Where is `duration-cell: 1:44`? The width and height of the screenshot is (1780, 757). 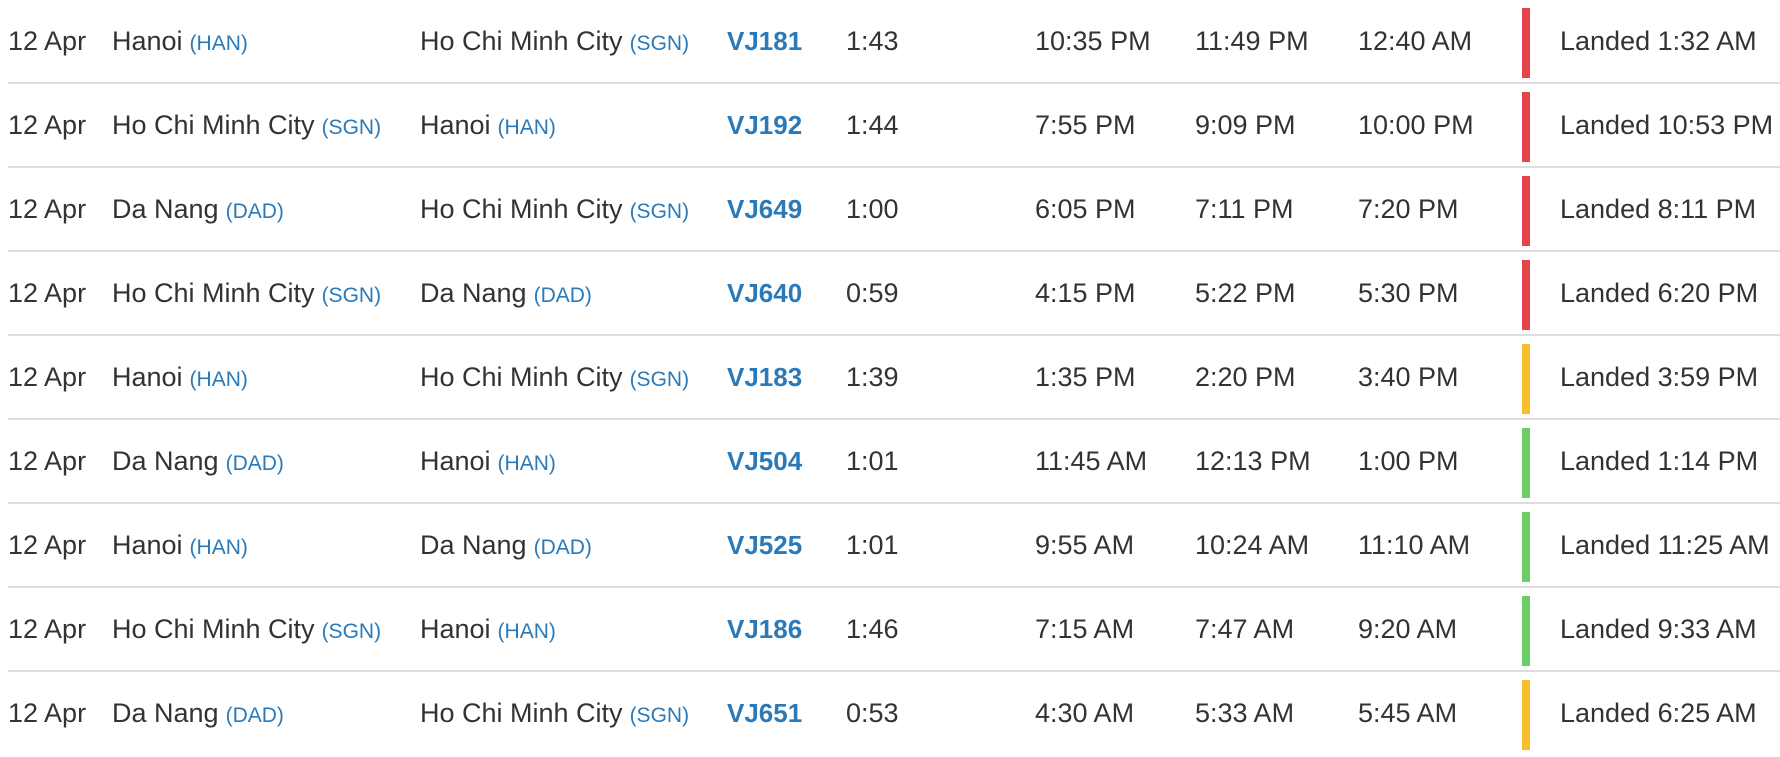 duration-cell: 1:44 is located at coordinates (872, 125).